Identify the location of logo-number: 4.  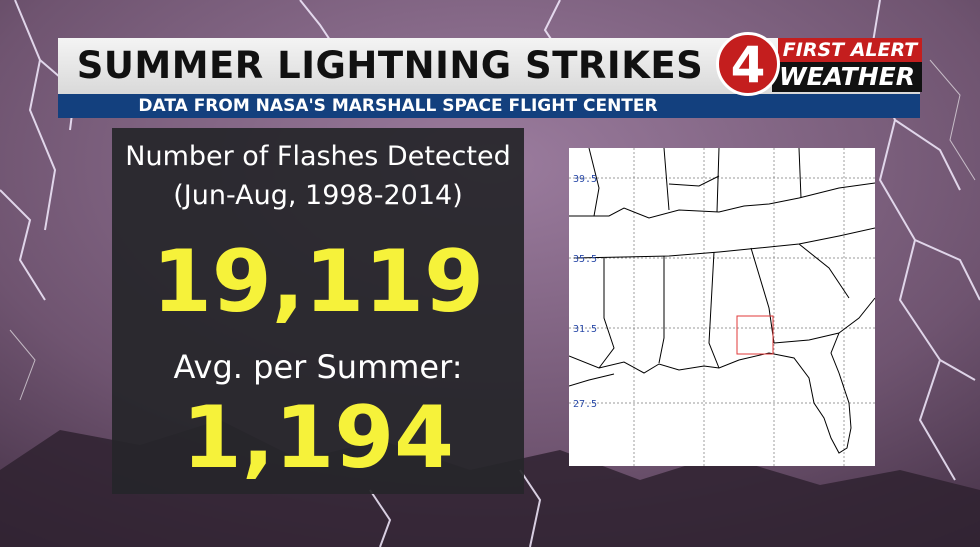
(748, 65).